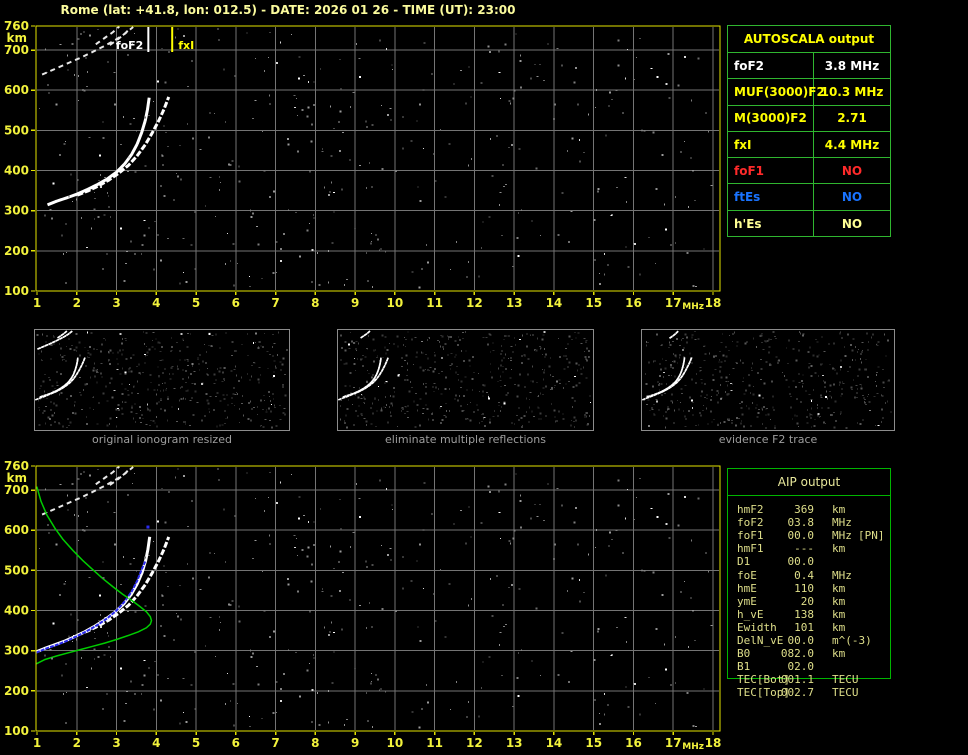 Image resolution: width=968 pixels, height=755 pixels. I want to click on parameter-value: 001.1, so click(797, 680).